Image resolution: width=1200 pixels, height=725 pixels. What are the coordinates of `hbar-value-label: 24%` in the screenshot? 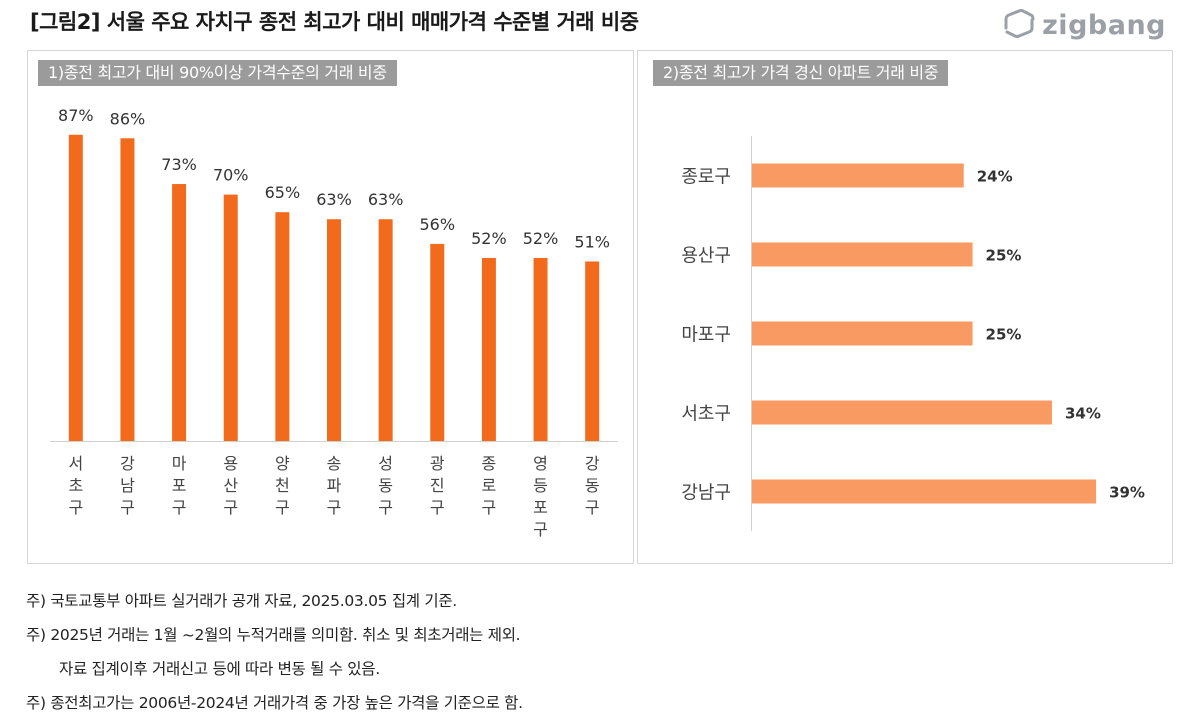 It's located at (995, 177).